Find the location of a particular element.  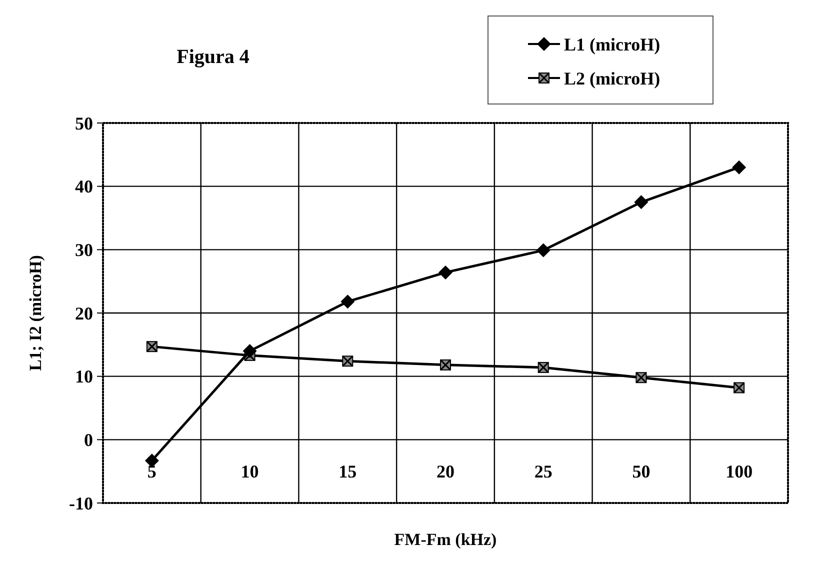

y-tick-label: 40 is located at coordinates (84, 186).